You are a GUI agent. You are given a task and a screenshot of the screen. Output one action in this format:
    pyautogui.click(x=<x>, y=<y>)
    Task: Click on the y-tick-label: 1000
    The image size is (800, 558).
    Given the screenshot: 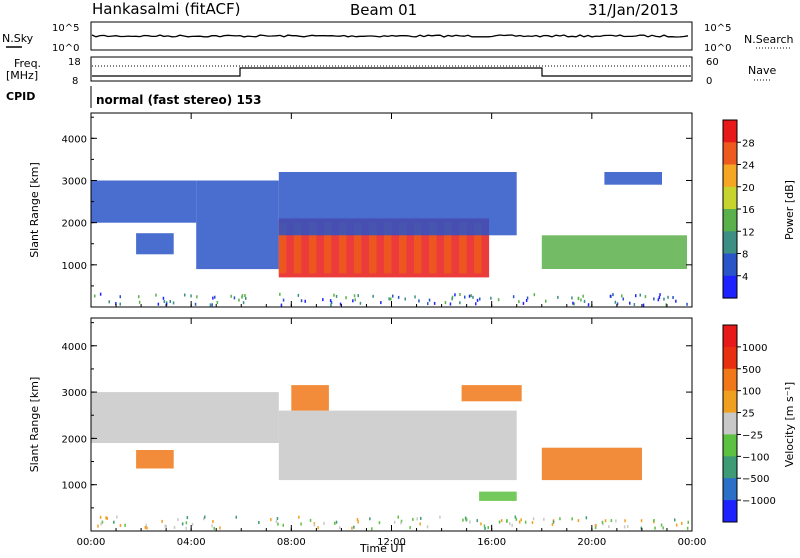 What is the action you would take?
    pyautogui.click(x=74, y=266)
    